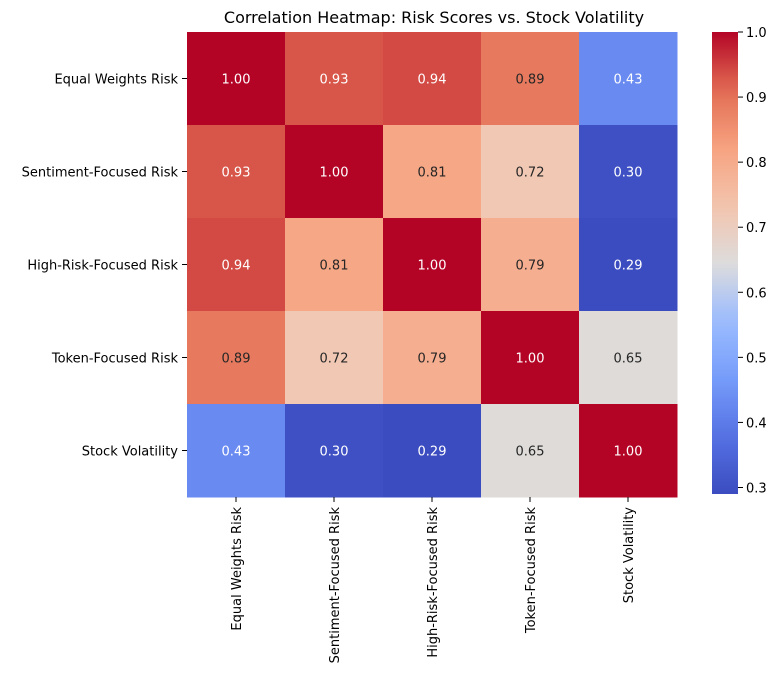 Image resolution: width=778 pixels, height=680 pixels. Describe the element at coordinates (756, 293) in the screenshot. I see `colorbar-tick-label: 0.6` at that location.